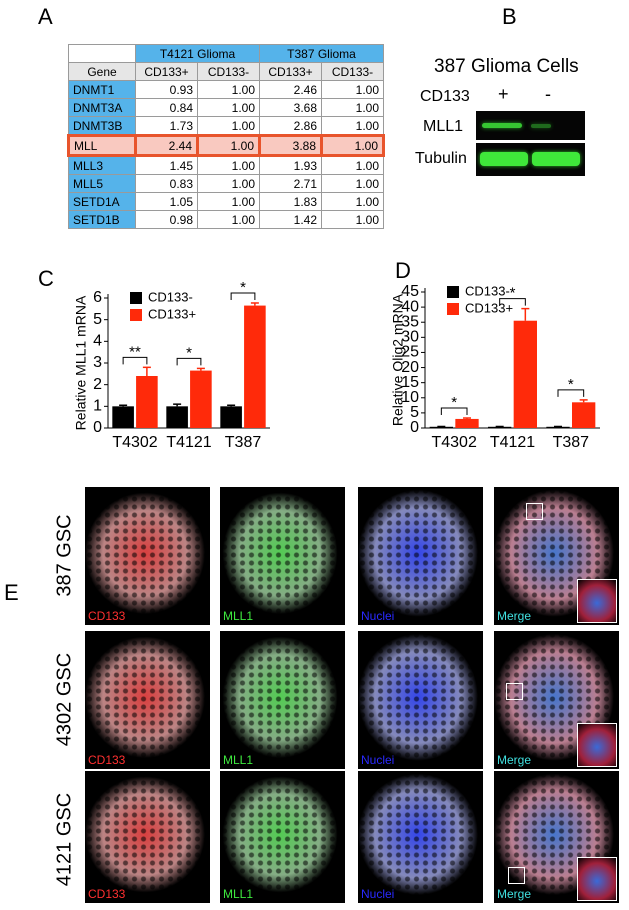 The image size is (629, 910). What do you see at coordinates (398, 359) in the screenshot?
I see `y-axis-label: Relative Olig2 mRNA` at bounding box center [398, 359].